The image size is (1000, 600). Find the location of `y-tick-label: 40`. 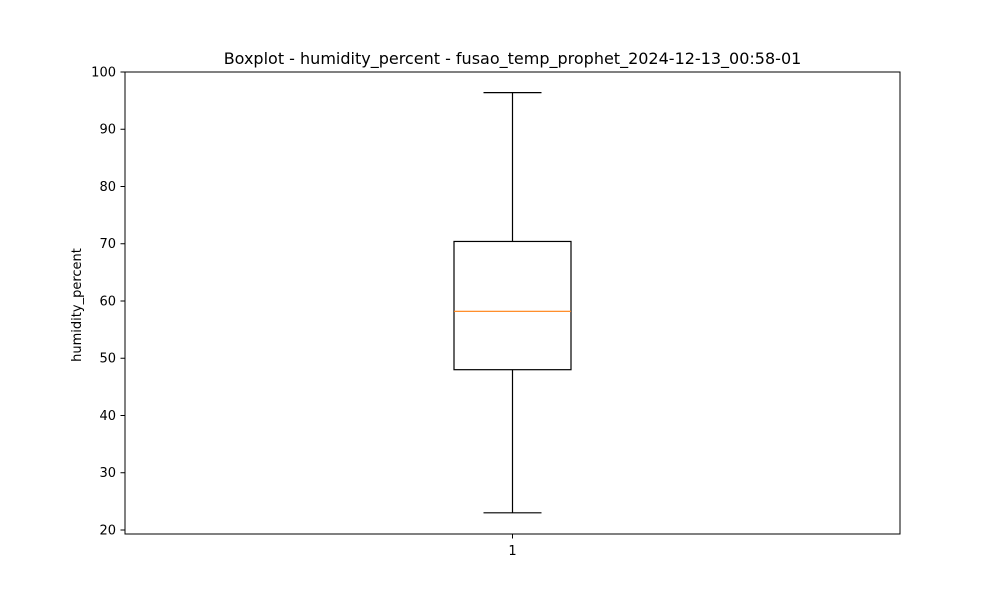

y-tick-label: 40 is located at coordinates (107, 416).